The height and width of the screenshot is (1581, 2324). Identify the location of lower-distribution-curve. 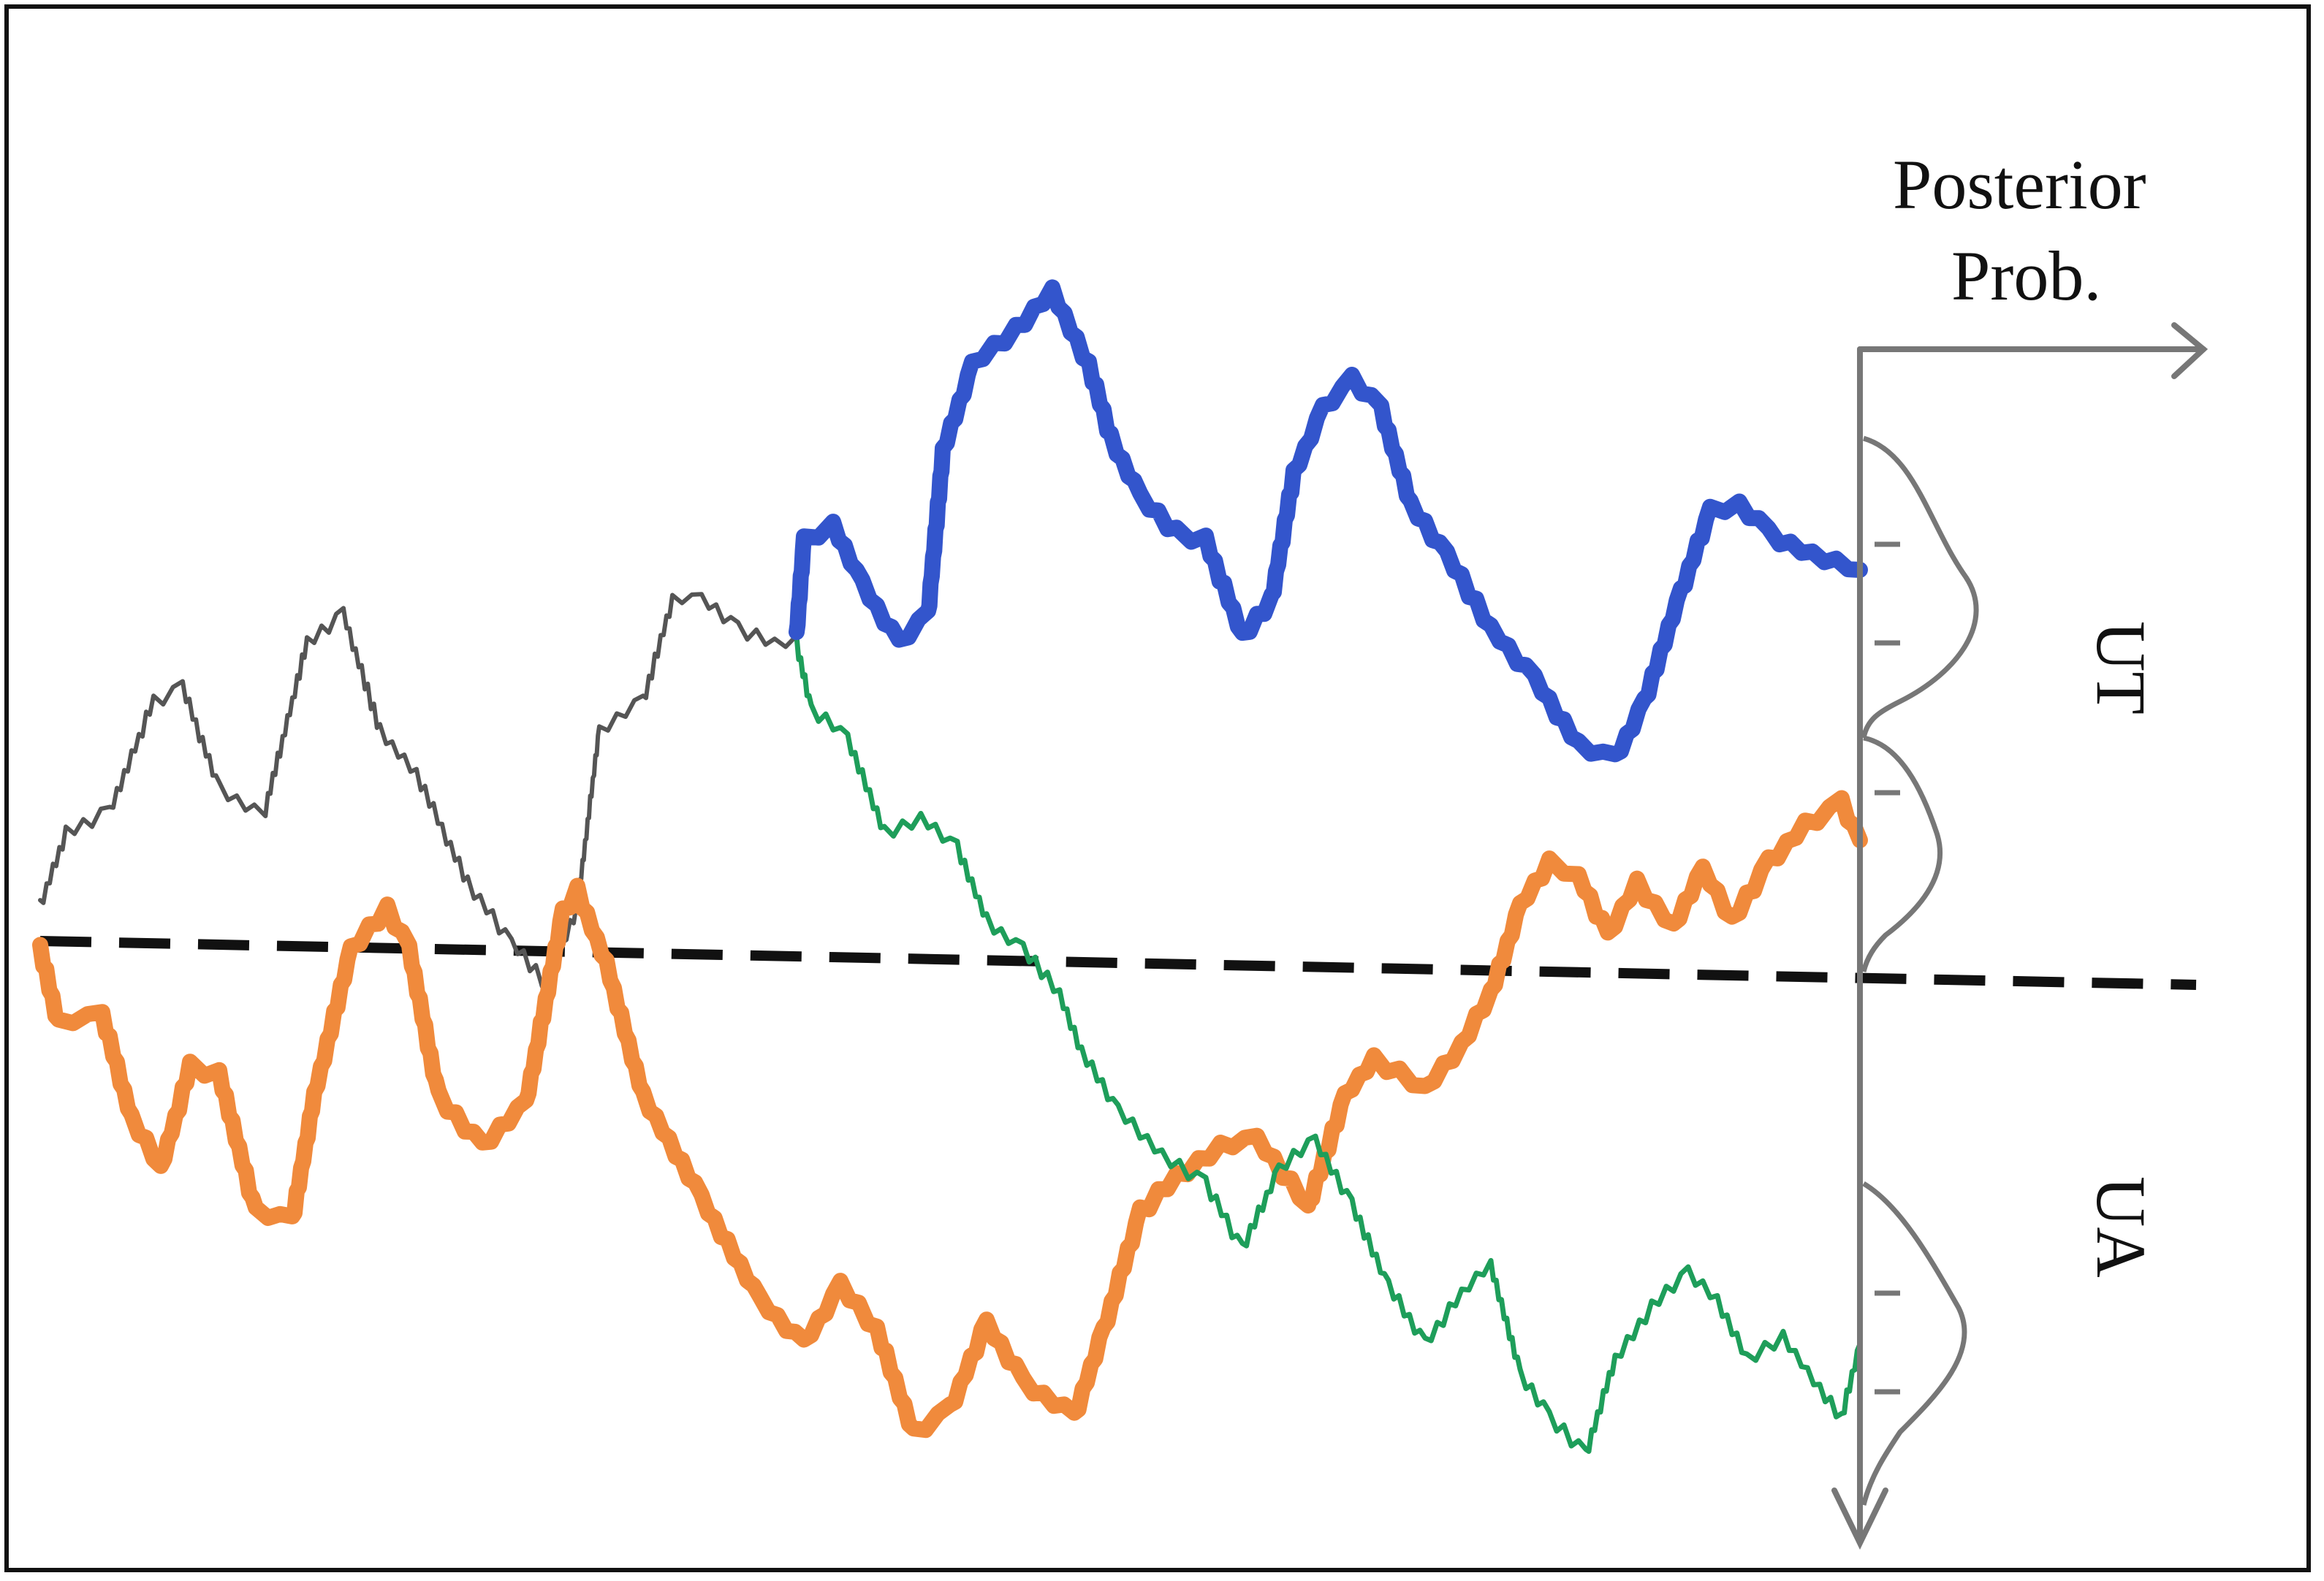
(1914, 1343).